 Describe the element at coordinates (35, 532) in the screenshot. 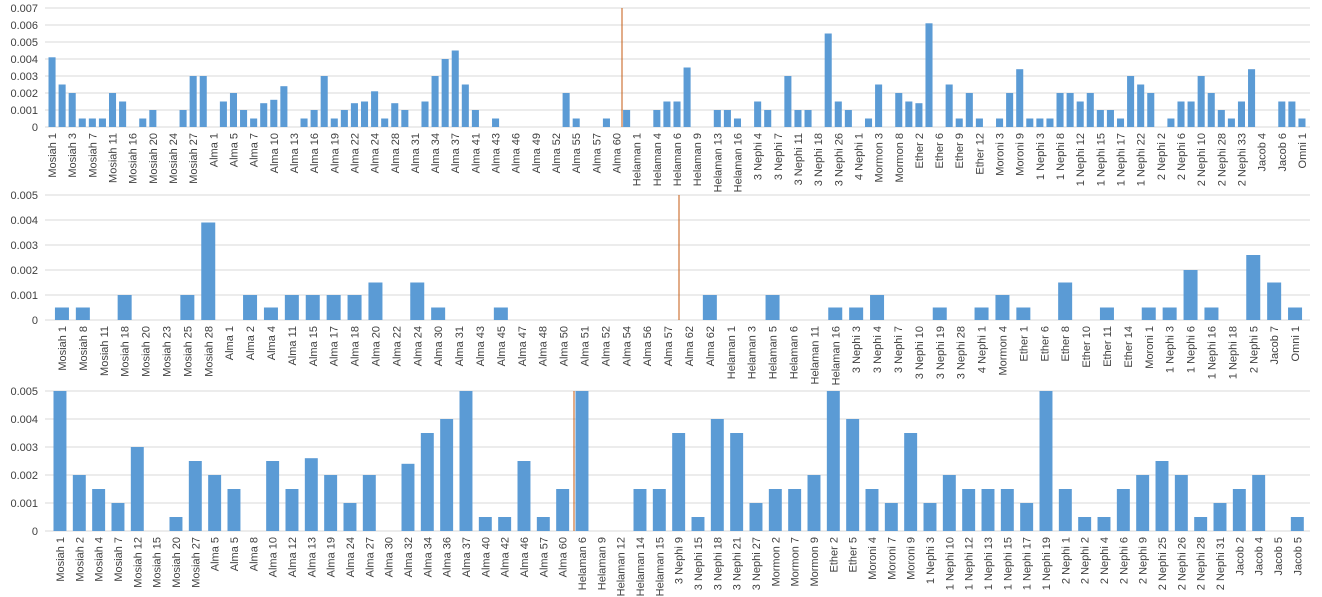

I see `y-tick-label: 0` at that location.